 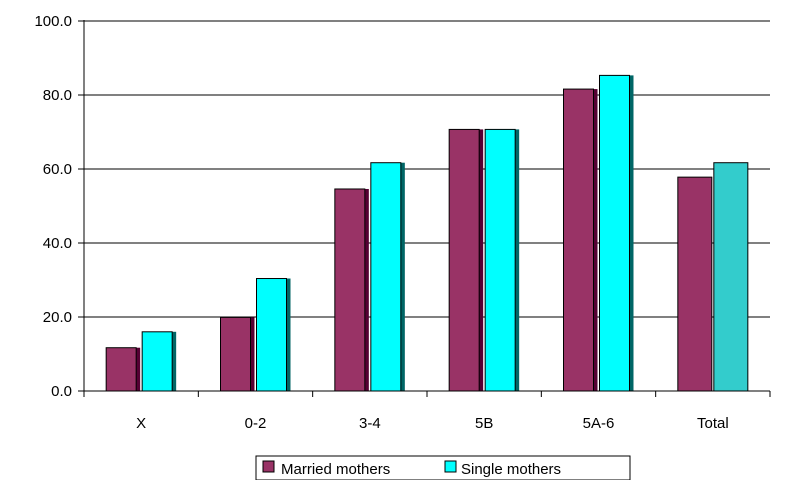 What do you see at coordinates (53, 206) in the screenshot?
I see `y-tick-labels: 0.0 20.0 40.0 60.0 80.0 100.0` at bounding box center [53, 206].